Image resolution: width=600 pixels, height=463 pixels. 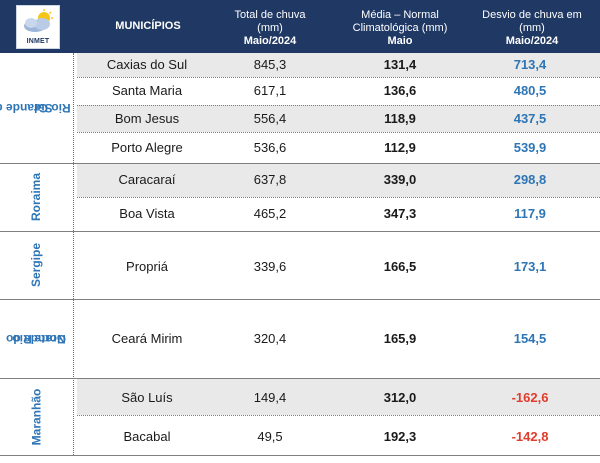 What do you see at coordinates (38, 20) in the screenshot?
I see `sun-cloud-icon` at bounding box center [38, 20].